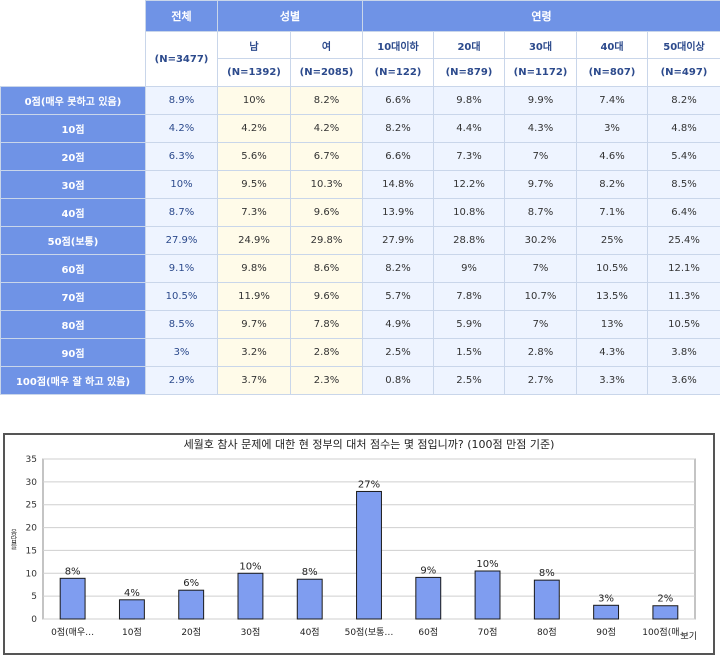 This screenshot has height=658, width=720. What do you see at coordinates (254, 184) in the screenshot?
I see `table-cell: 9.5%` at bounding box center [254, 184].